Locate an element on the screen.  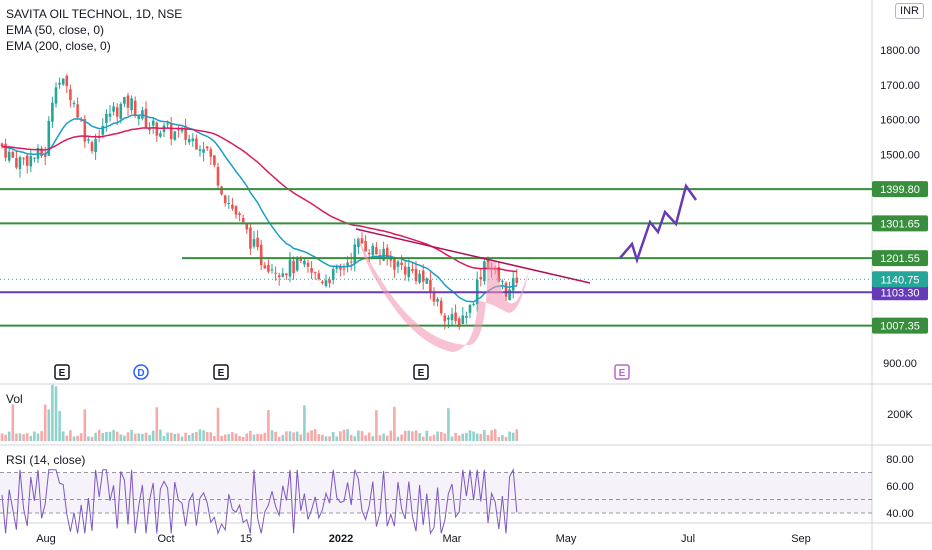
currency-button: INR is located at coordinates (909, 11).